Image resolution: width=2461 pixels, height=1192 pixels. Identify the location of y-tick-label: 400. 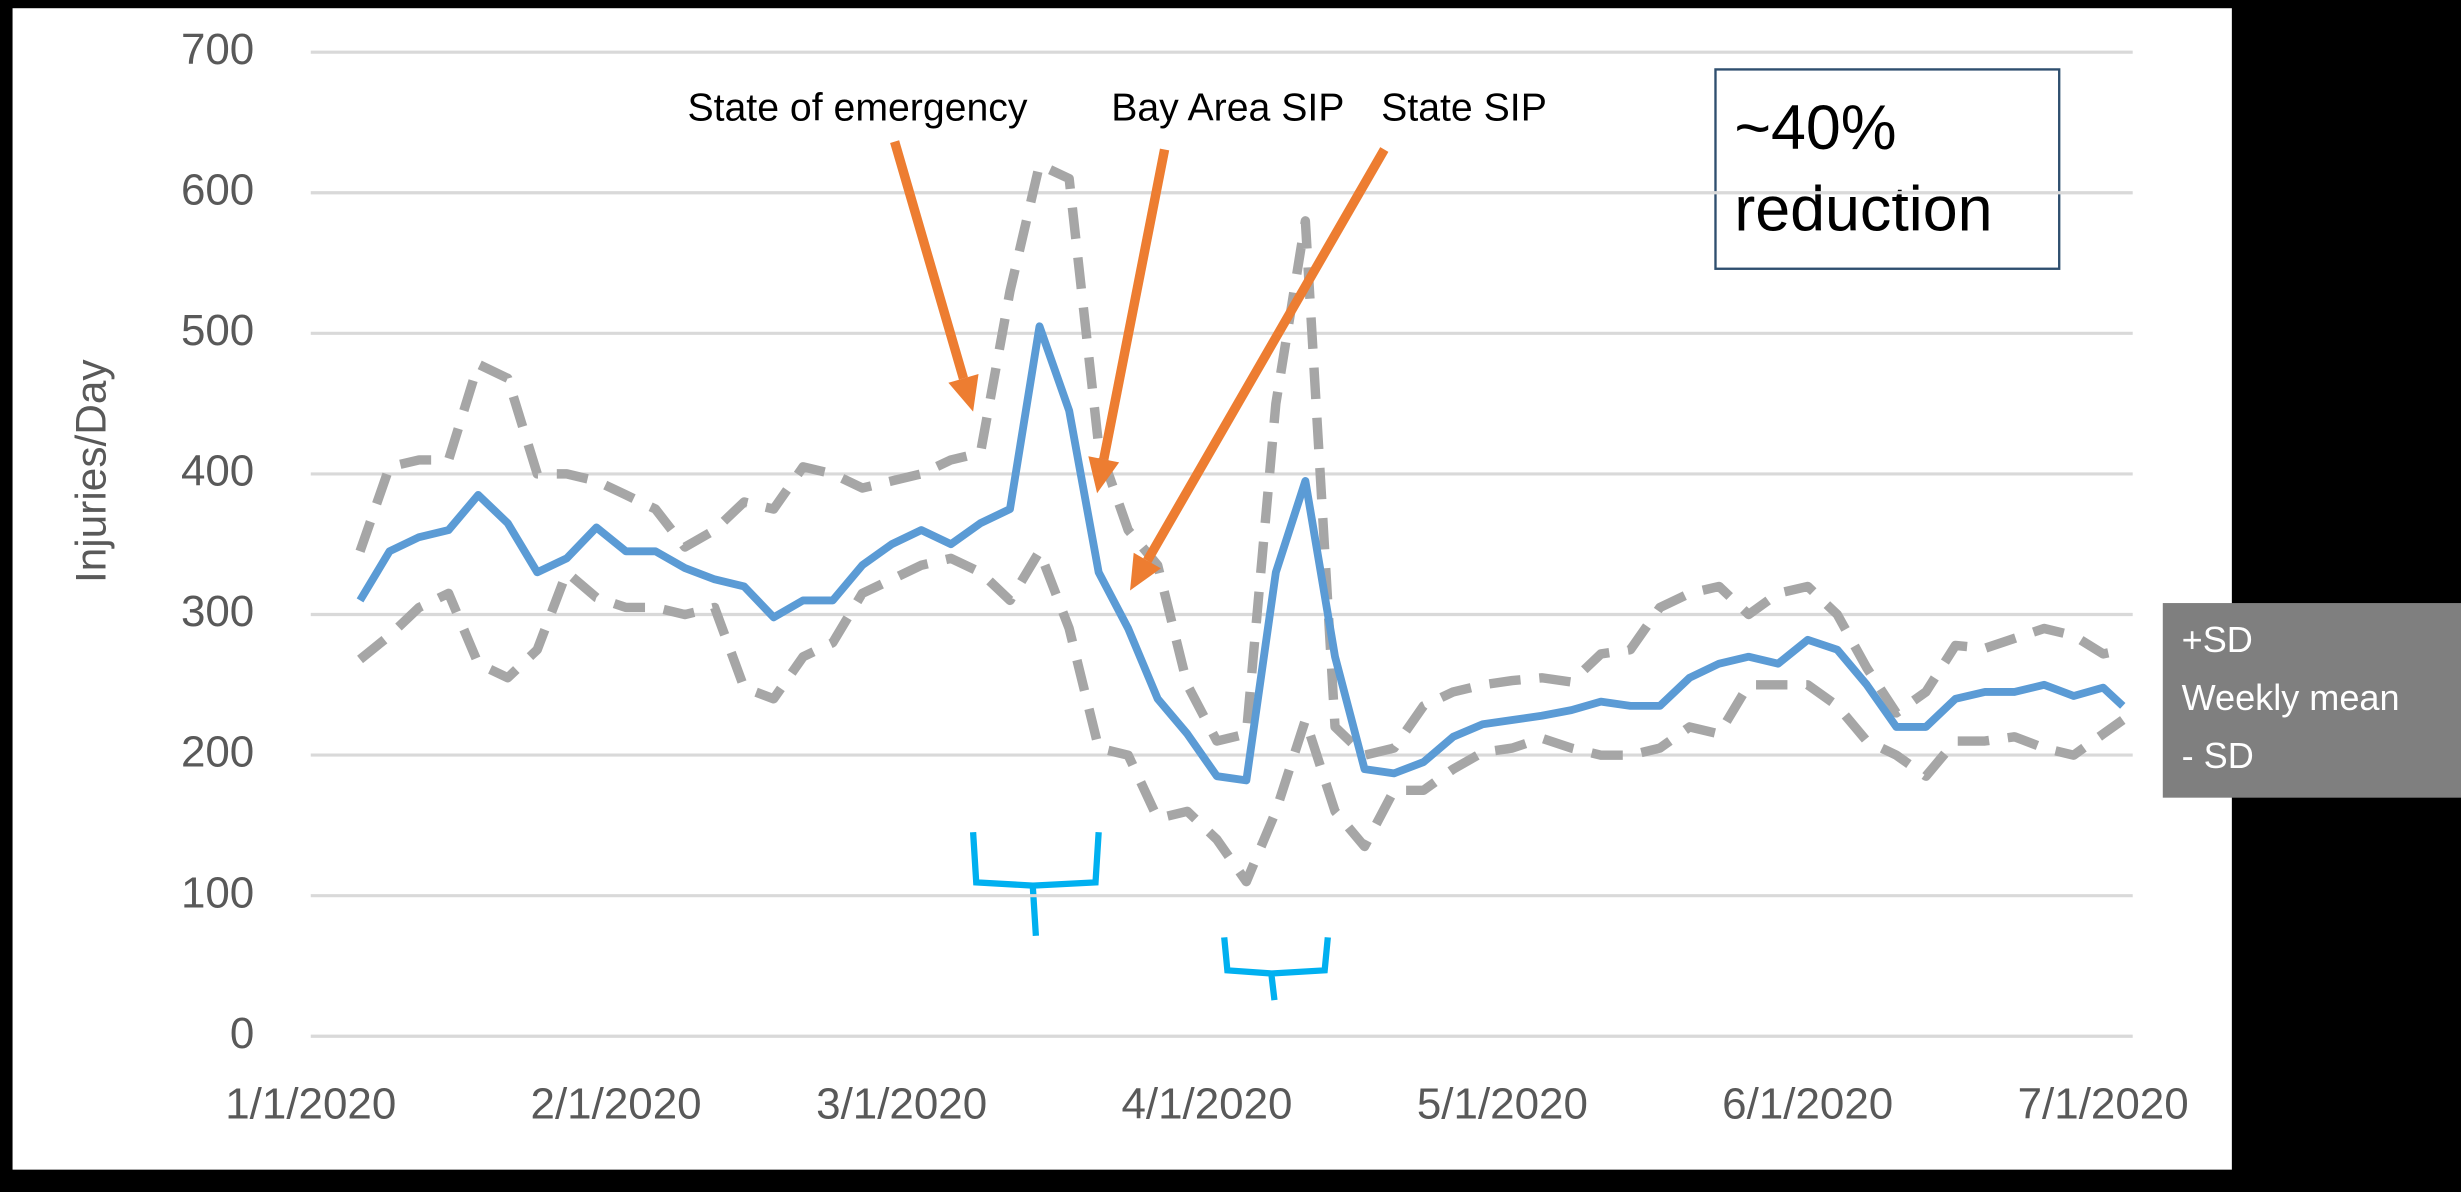
(217, 471).